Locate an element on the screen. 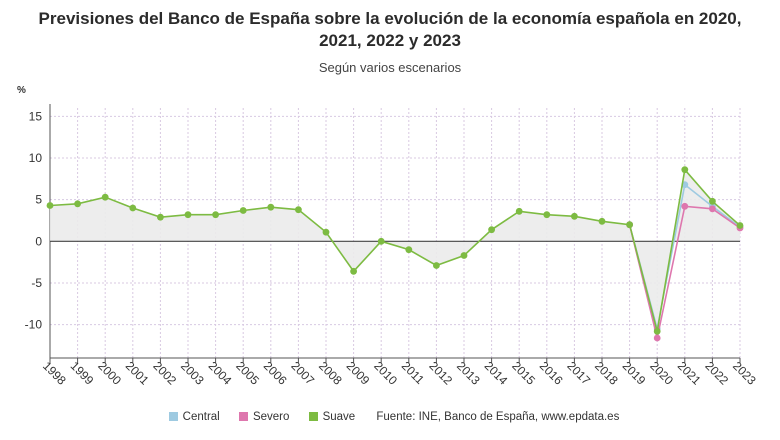  x-tick-label: 2009 is located at coordinates (358, 373).